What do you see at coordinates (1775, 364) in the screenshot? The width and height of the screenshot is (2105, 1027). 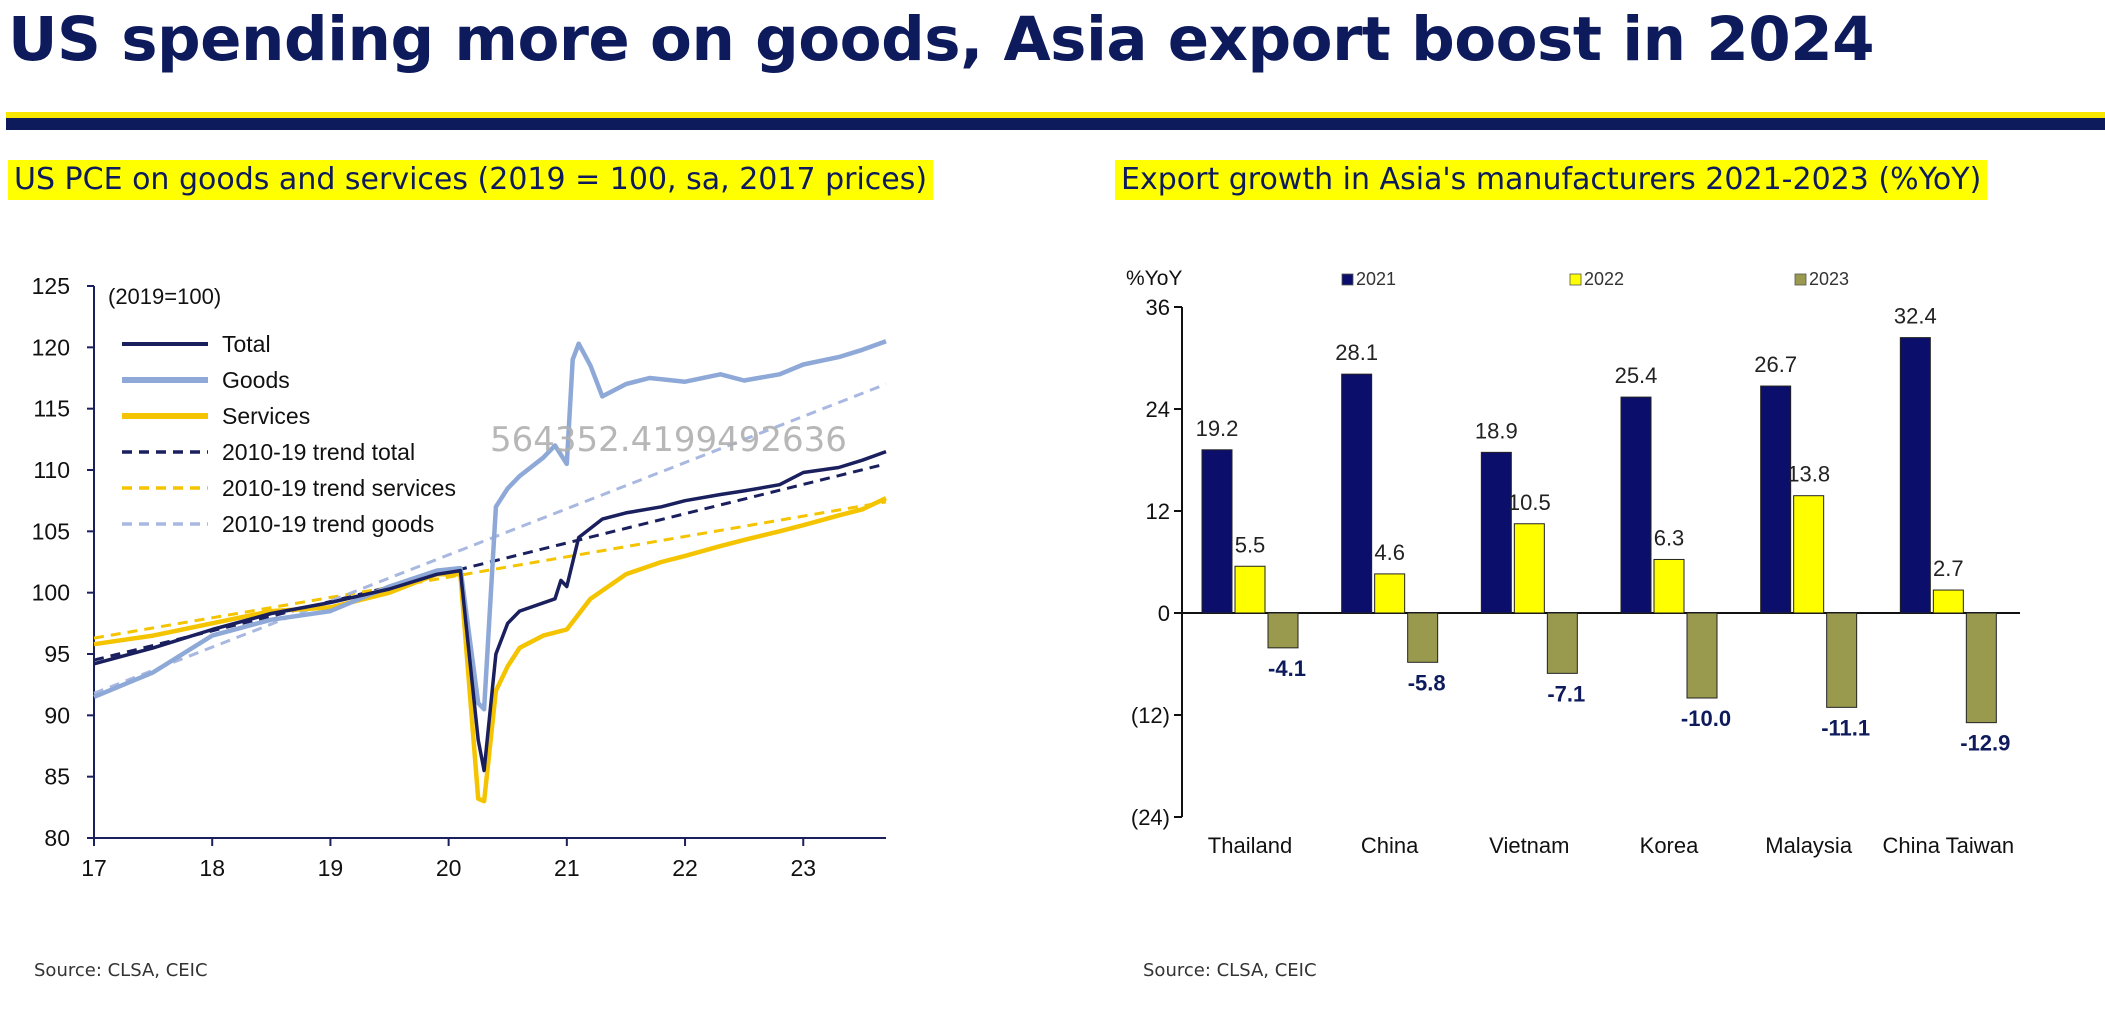 I see `data-label: 26.7` at bounding box center [1775, 364].